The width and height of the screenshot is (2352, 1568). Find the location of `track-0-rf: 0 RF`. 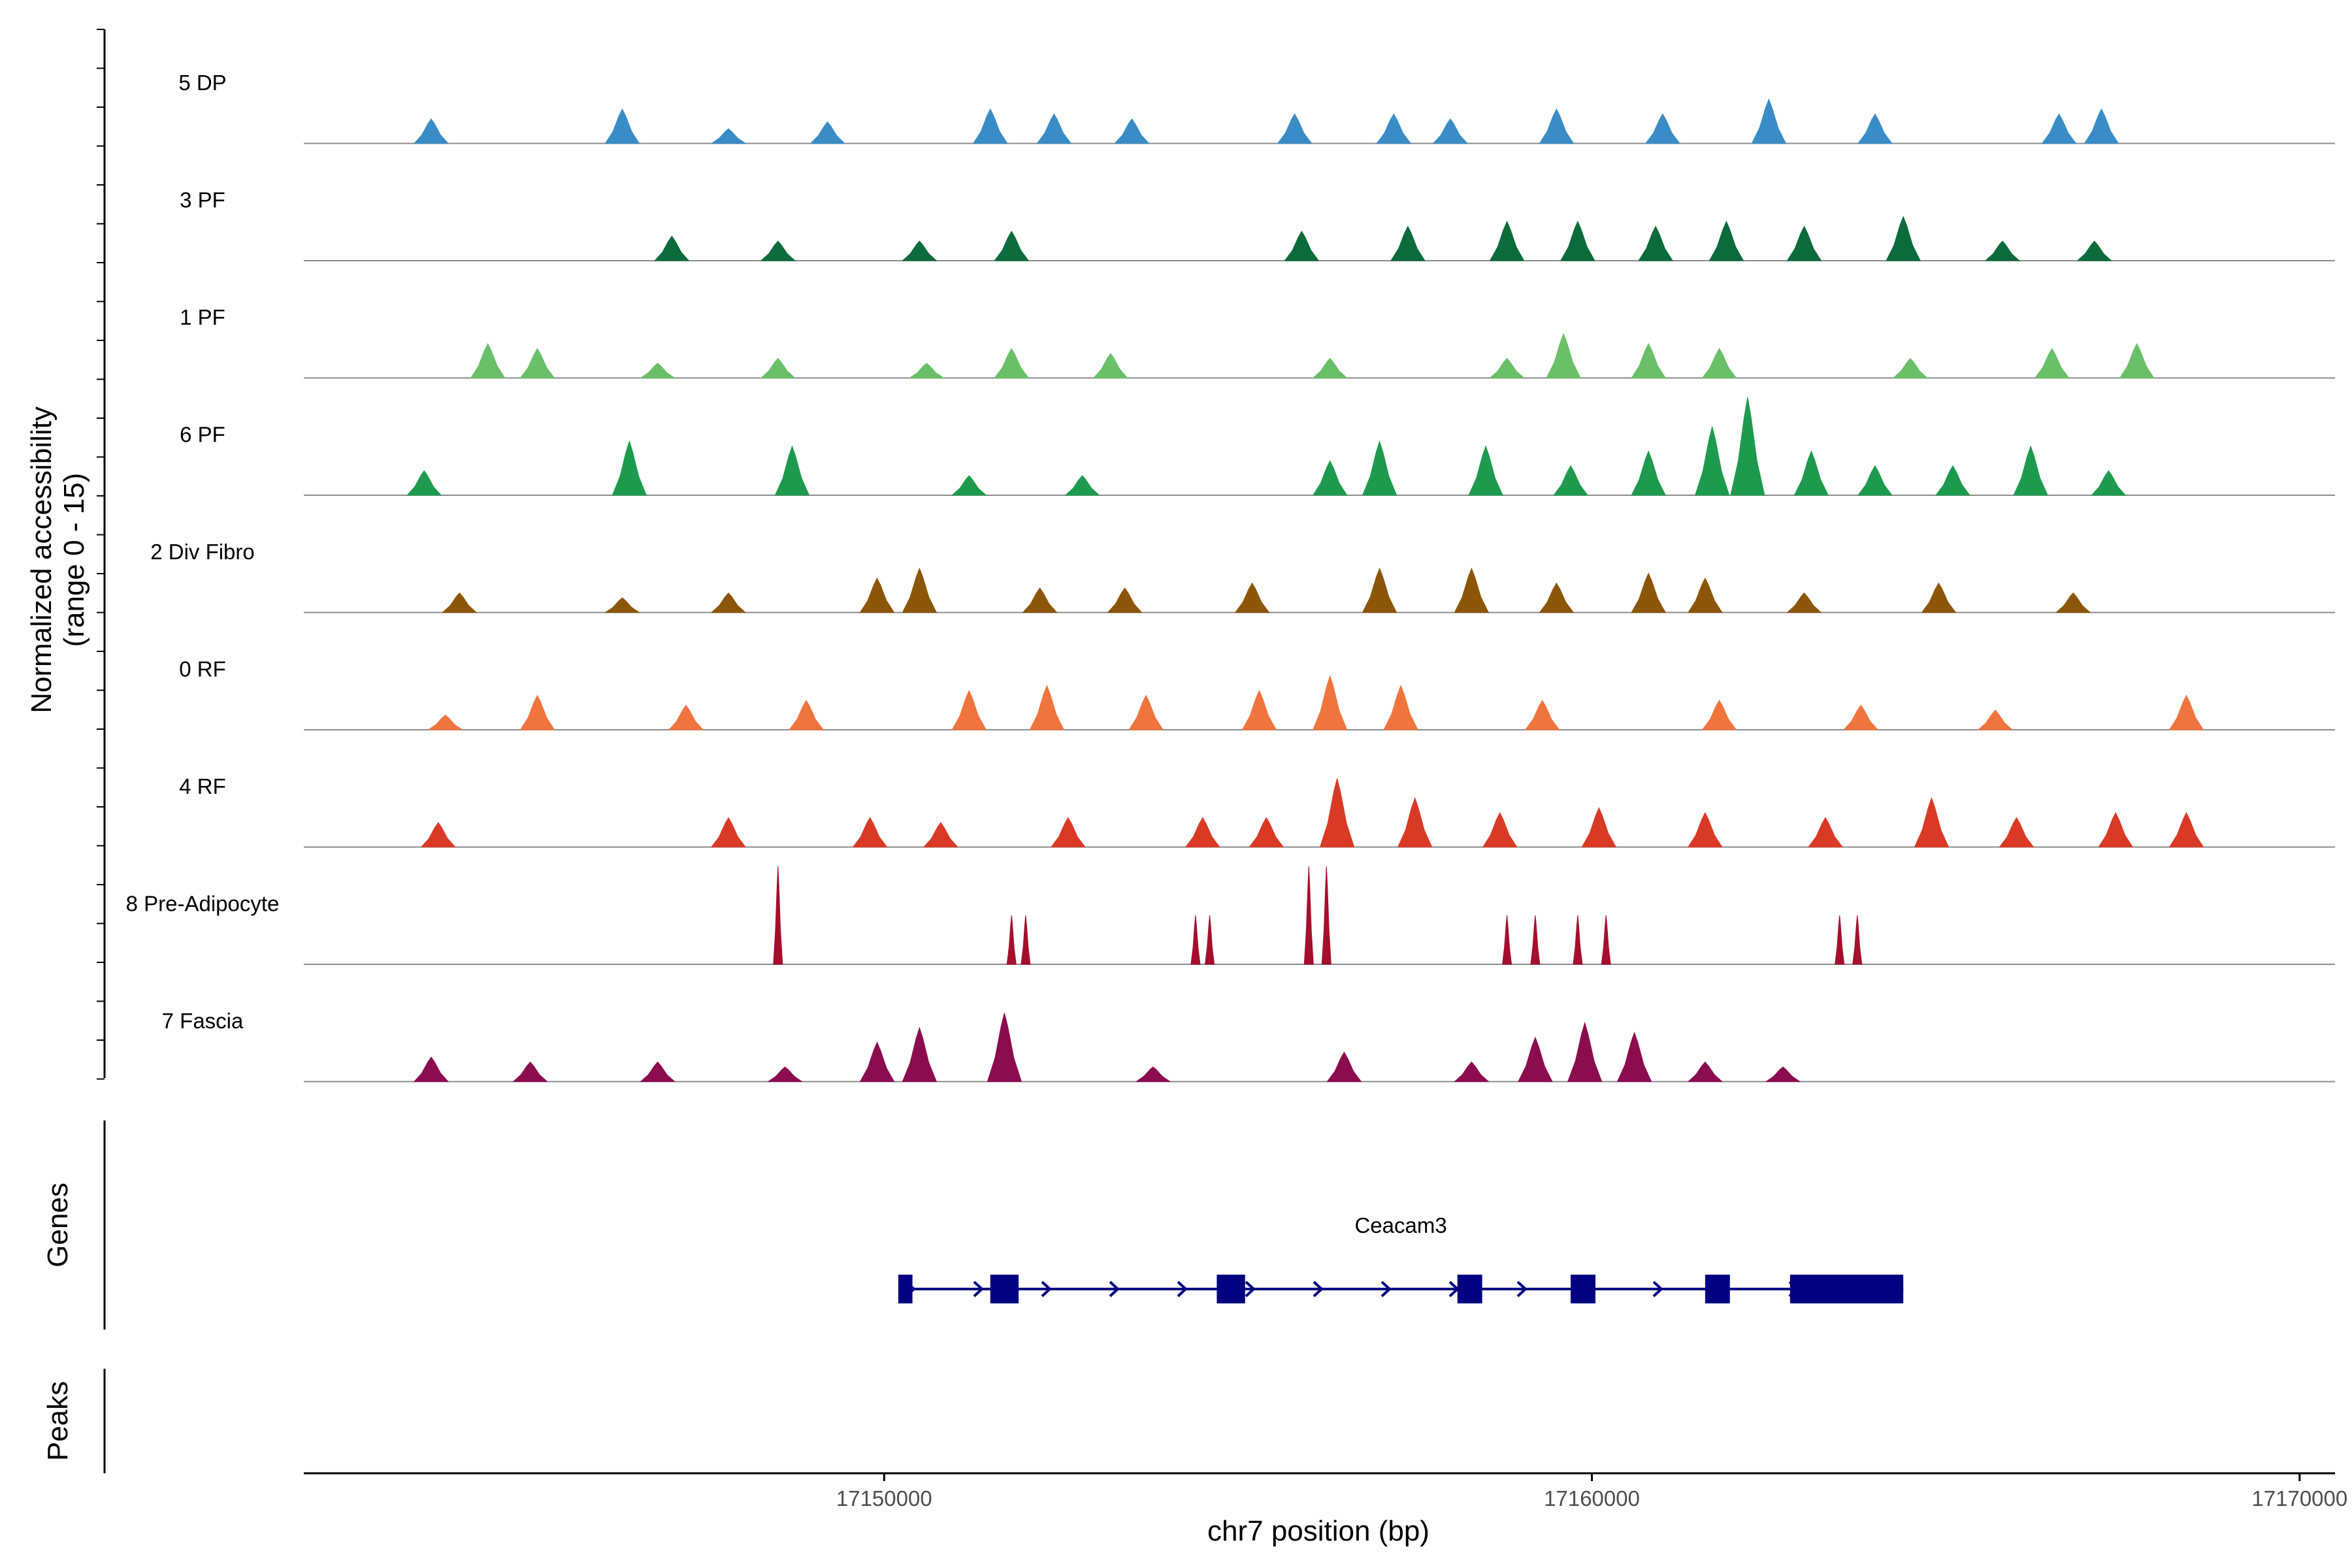

track-0-rf: 0 RF is located at coordinates (1257, 693).